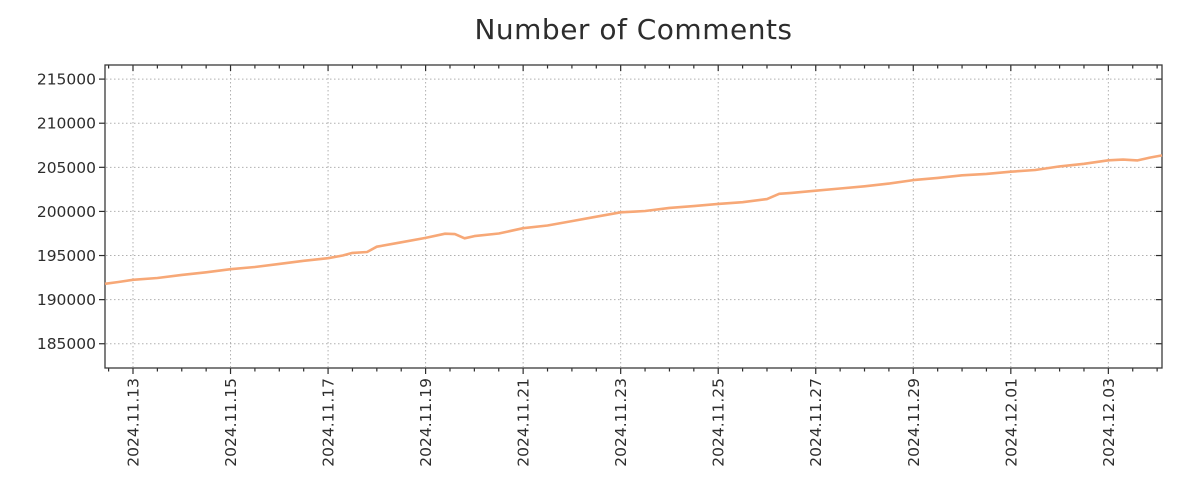 The height and width of the screenshot is (500, 1200). Describe the element at coordinates (66, 256) in the screenshot. I see `y-tick-label: 195000` at that location.